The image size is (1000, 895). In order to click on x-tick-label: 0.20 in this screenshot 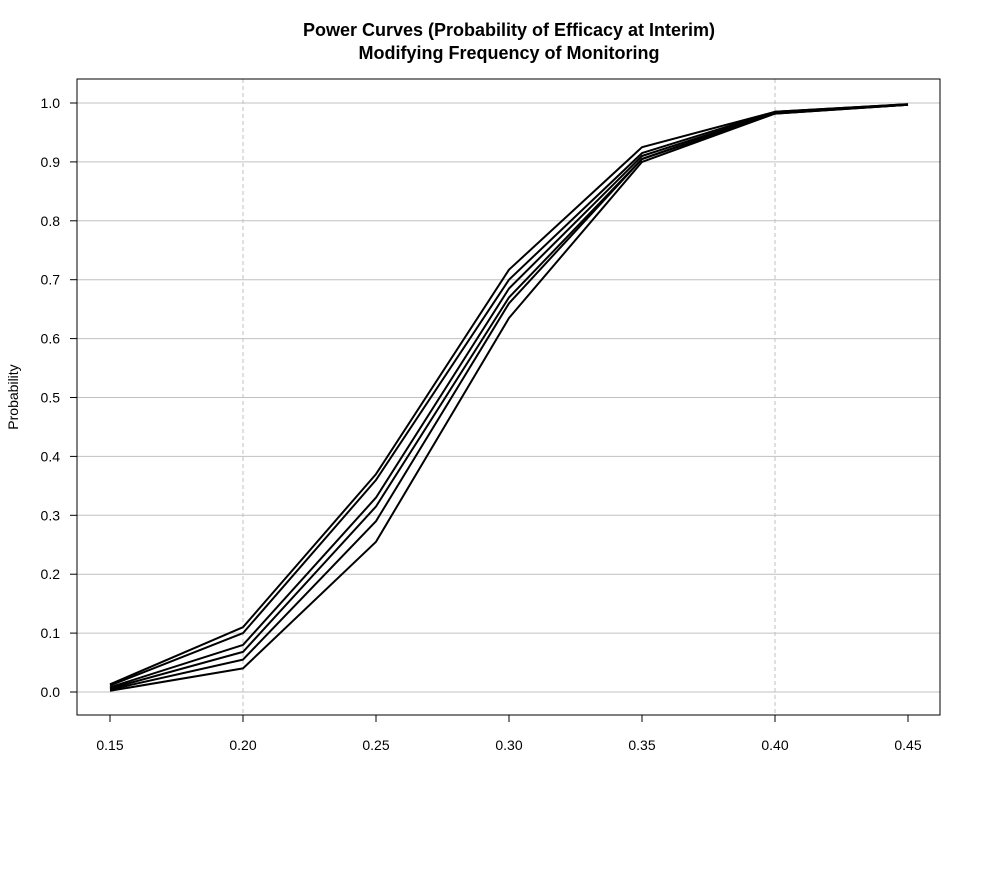, I will do `click(242, 745)`.